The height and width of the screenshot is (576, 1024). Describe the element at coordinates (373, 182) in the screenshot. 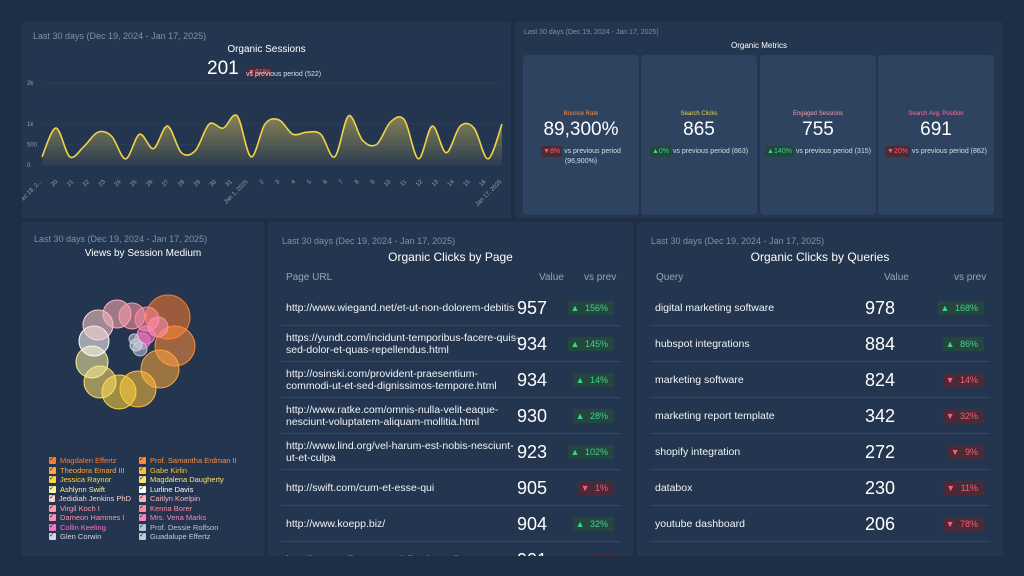

I see `x-tick-label: 9` at that location.